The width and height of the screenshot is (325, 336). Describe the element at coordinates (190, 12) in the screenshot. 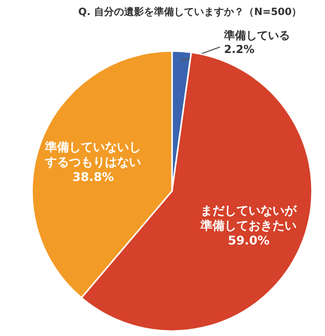

I see `chart-title: Q. 自分の遺影を準備していますか？（N=500）` at that location.